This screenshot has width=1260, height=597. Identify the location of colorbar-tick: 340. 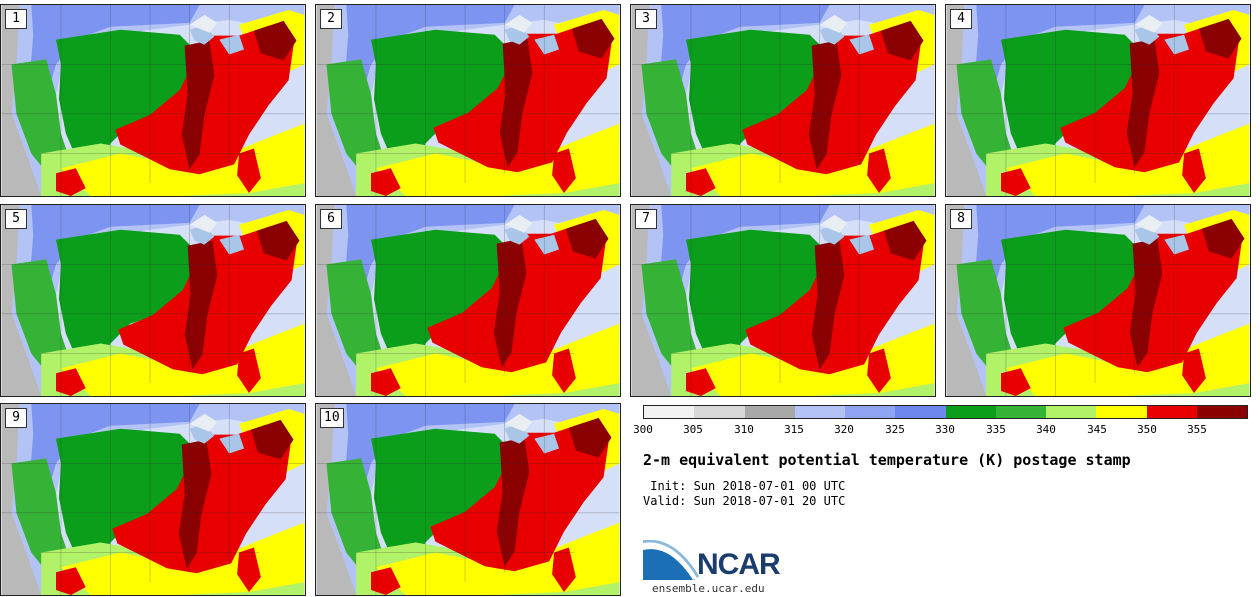
(1046, 429).